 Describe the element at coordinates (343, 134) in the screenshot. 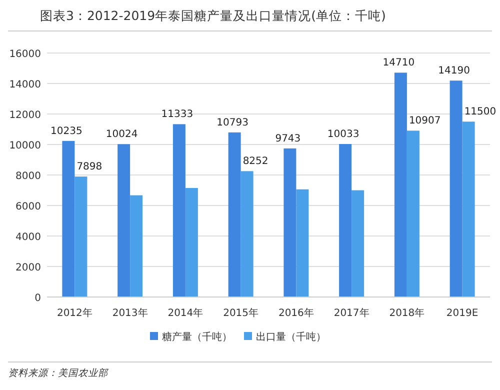

I see `data-label: 10033` at that location.